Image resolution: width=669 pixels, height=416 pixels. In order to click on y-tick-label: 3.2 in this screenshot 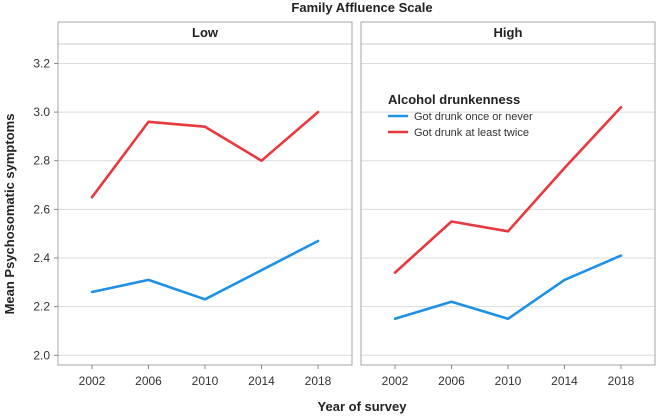, I will do `click(41, 63)`.